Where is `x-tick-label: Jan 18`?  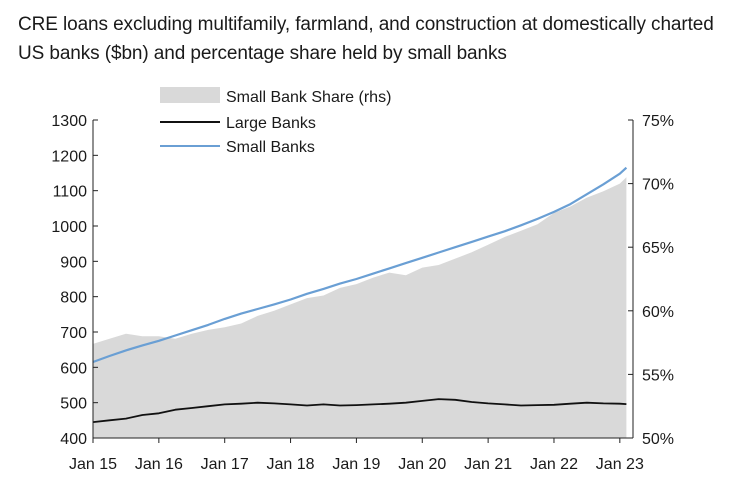 x-tick-label: Jan 18 is located at coordinates (291, 464).